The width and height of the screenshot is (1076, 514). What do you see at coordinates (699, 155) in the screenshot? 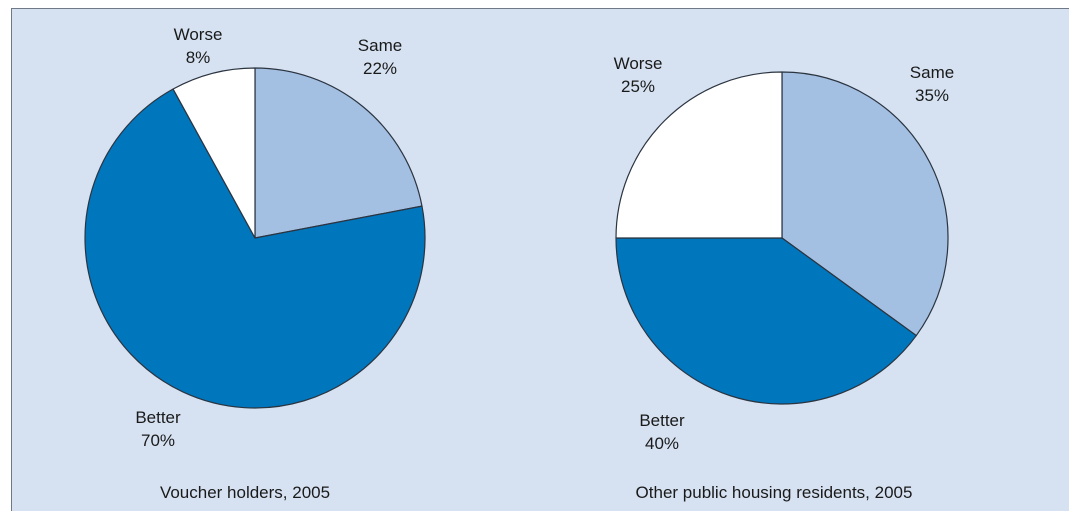
I see `pie1-slice-worse` at bounding box center [699, 155].